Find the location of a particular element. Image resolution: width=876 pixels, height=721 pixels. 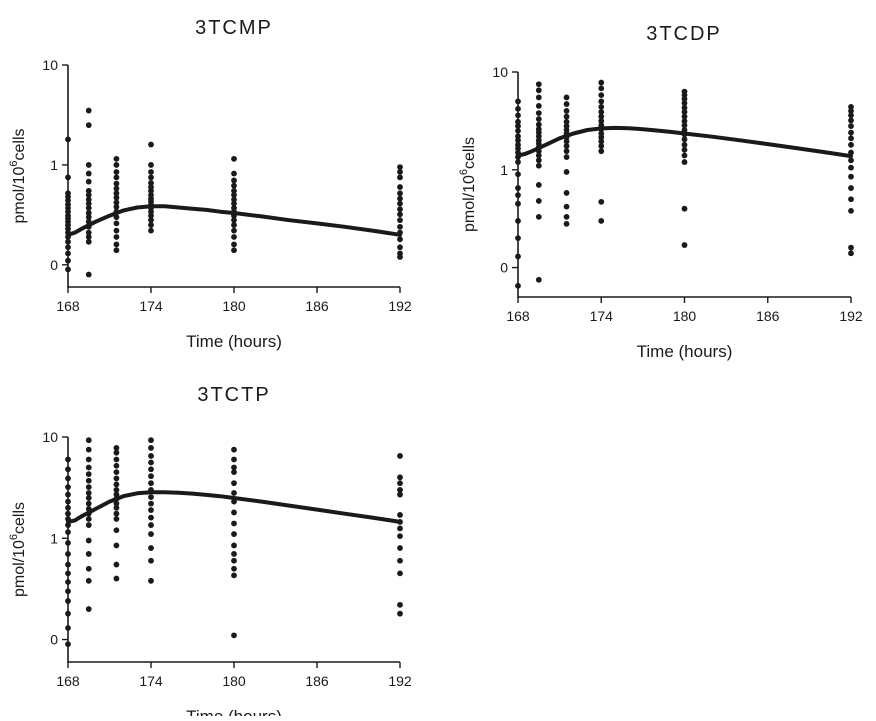

x-tick-label: 174 is located at coordinates (151, 681).